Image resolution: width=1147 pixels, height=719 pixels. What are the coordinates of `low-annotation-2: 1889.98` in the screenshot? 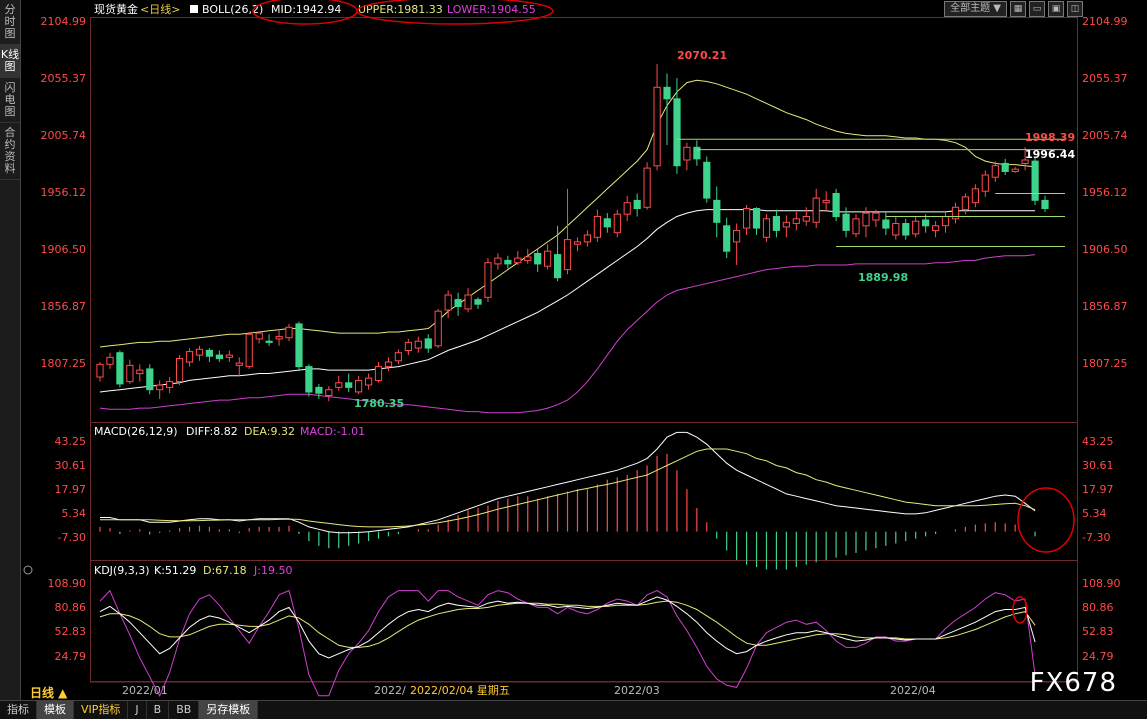 It's located at (883, 277).